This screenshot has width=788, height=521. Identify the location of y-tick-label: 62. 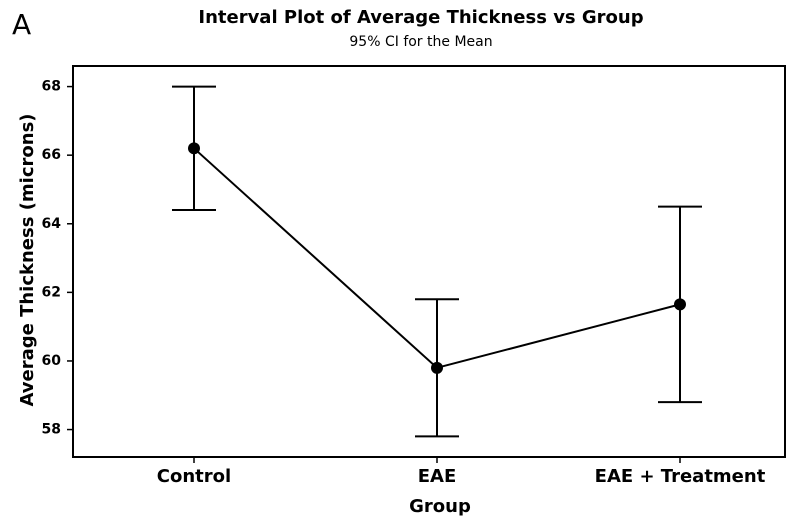
(51, 292).